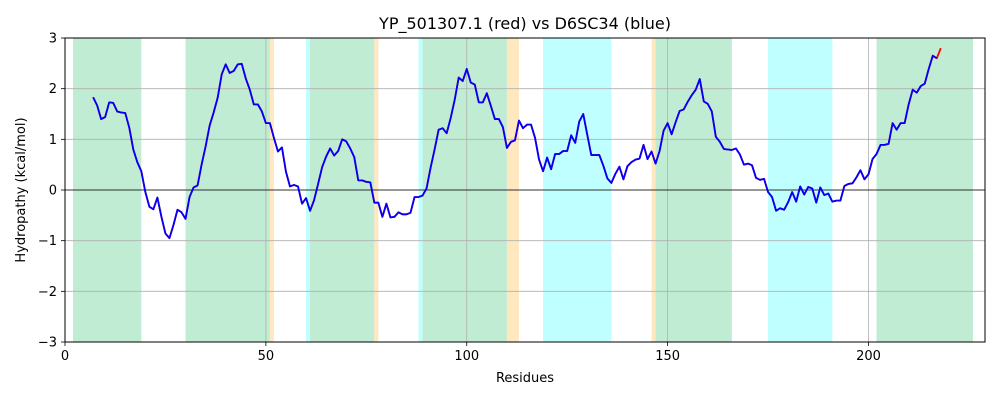  I want to click on x-tick-label: 100, so click(466, 356).